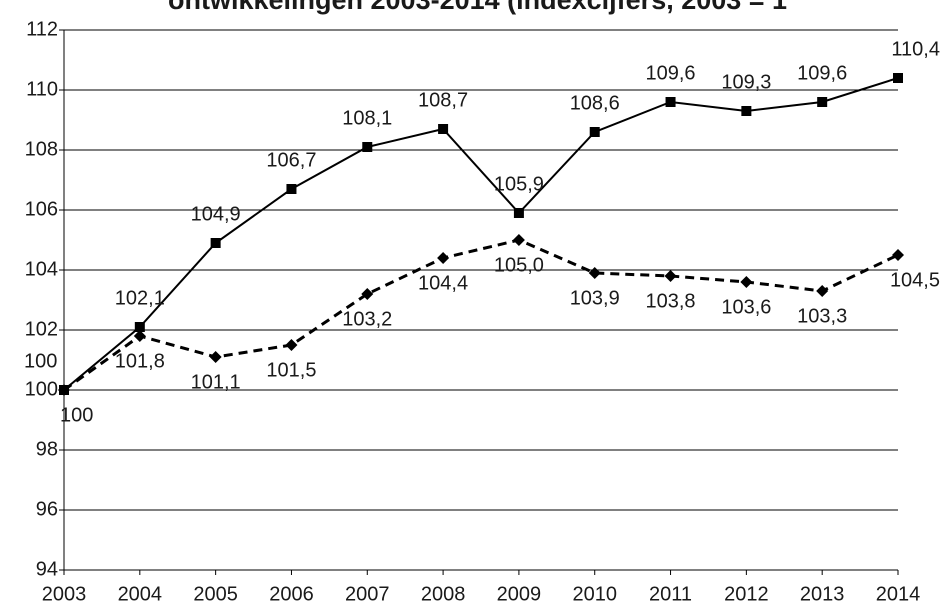 Image resolution: width=942 pixels, height=610 pixels. What do you see at coordinates (216, 214) in the screenshot?
I see `data-label: 104,9` at bounding box center [216, 214].